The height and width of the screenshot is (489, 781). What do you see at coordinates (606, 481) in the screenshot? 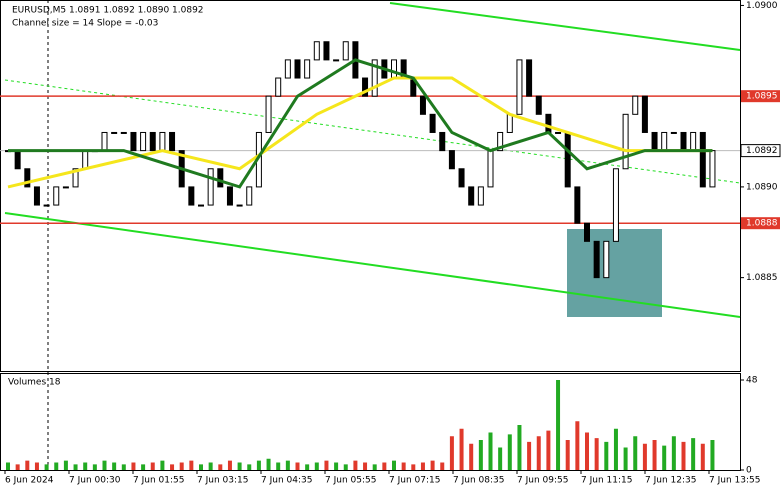
I see `x-tick-label: 7 Jun 11:15` at bounding box center [606, 481].